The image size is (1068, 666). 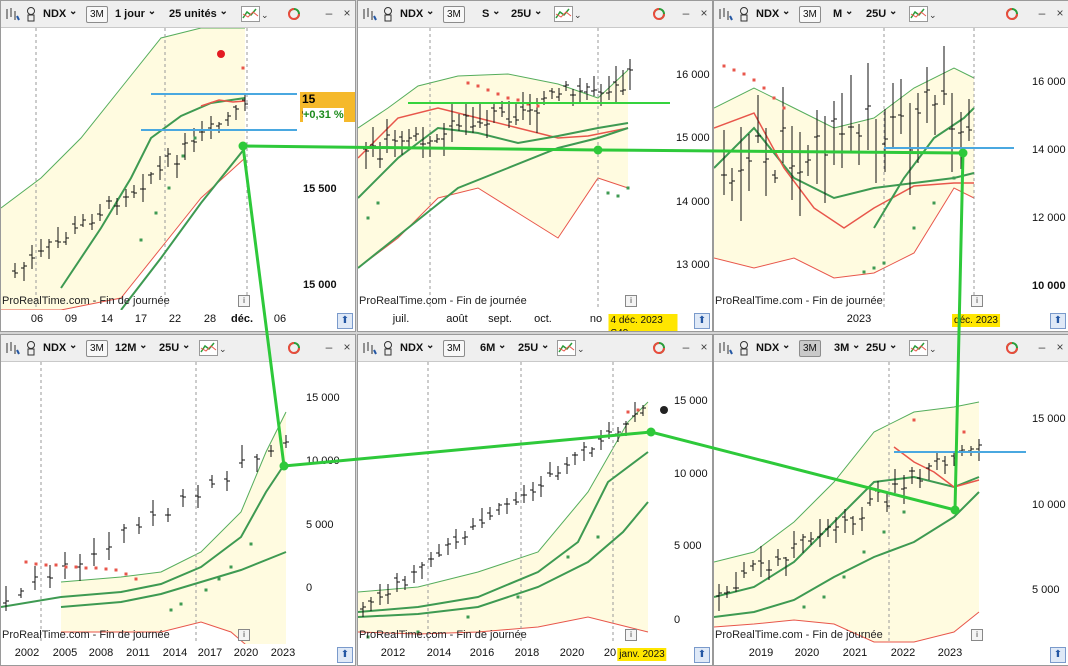 I want to click on timeframe-selector: 1 jour, so click(x=135, y=14).